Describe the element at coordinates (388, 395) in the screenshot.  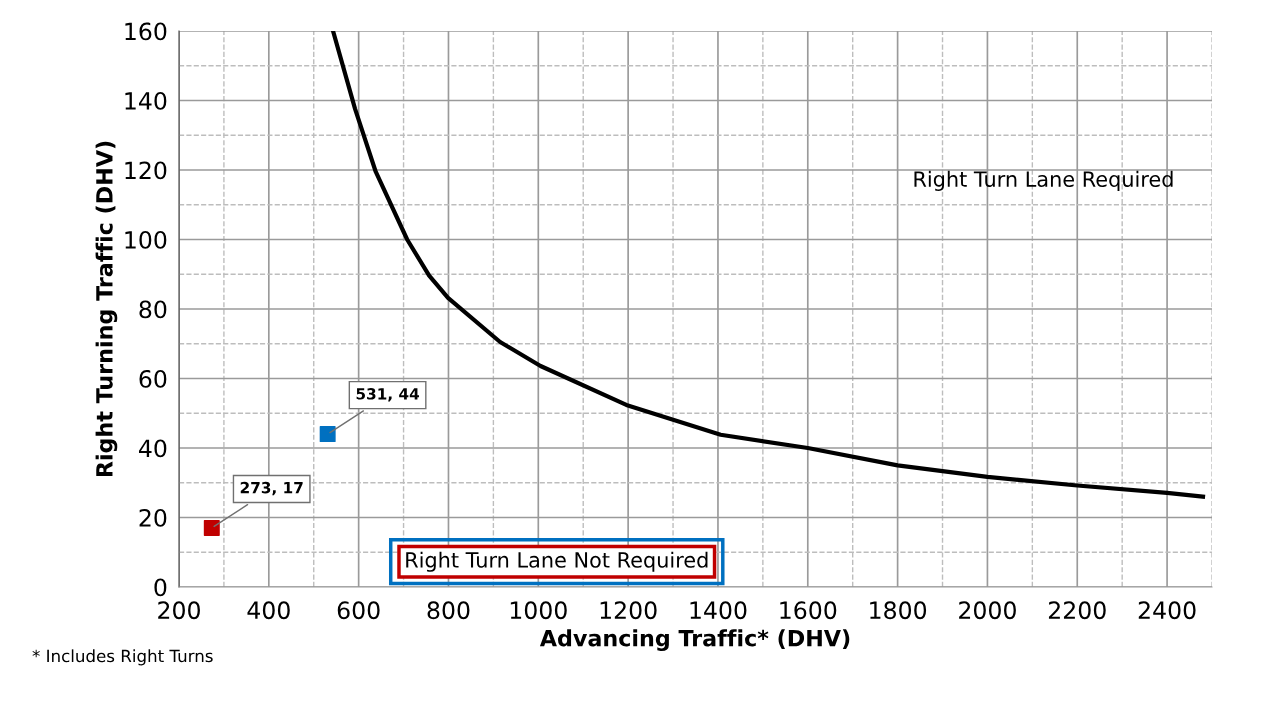
I see `data-label: 531, 44` at that location.